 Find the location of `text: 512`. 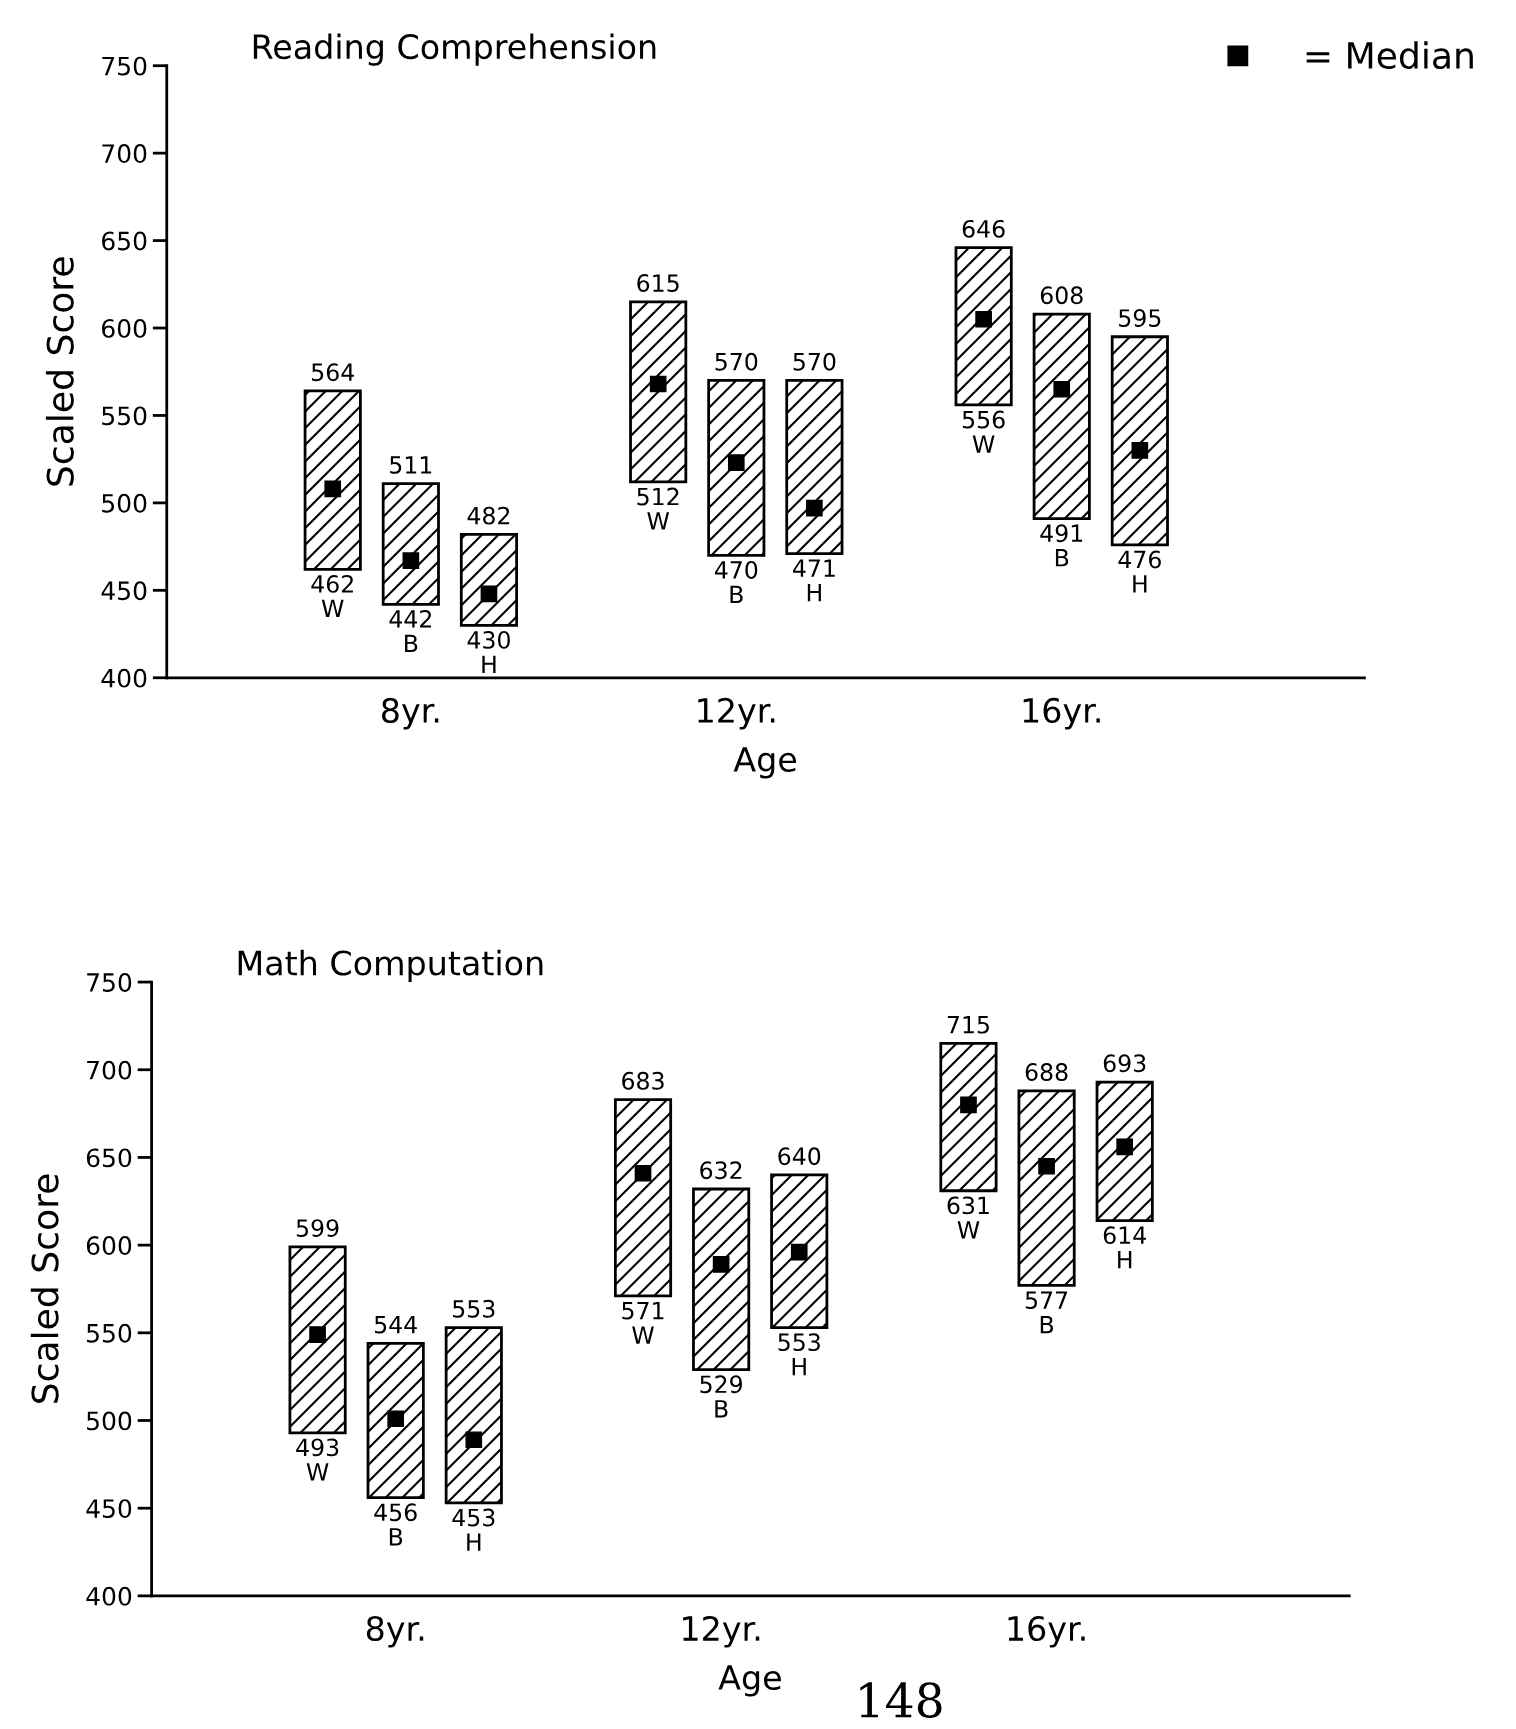

text: 512 is located at coordinates (658, 496).